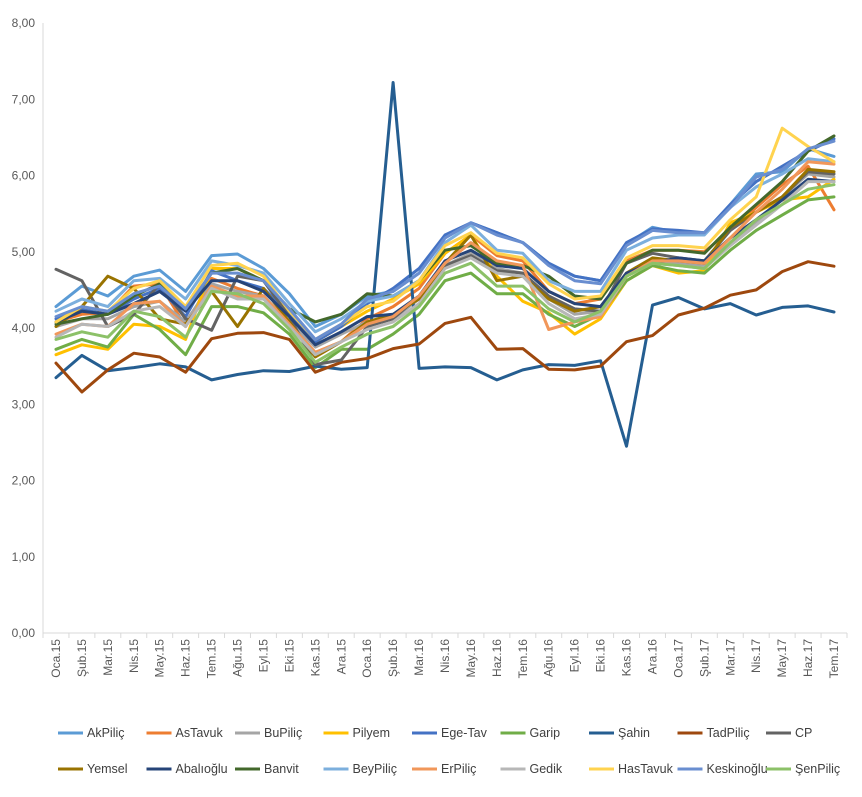 This screenshot has height=797, width=862. What do you see at coordinates (24, 404) in the screenshot?
I see `y-tick-label: 3,00` at bounding box center [24, 404].